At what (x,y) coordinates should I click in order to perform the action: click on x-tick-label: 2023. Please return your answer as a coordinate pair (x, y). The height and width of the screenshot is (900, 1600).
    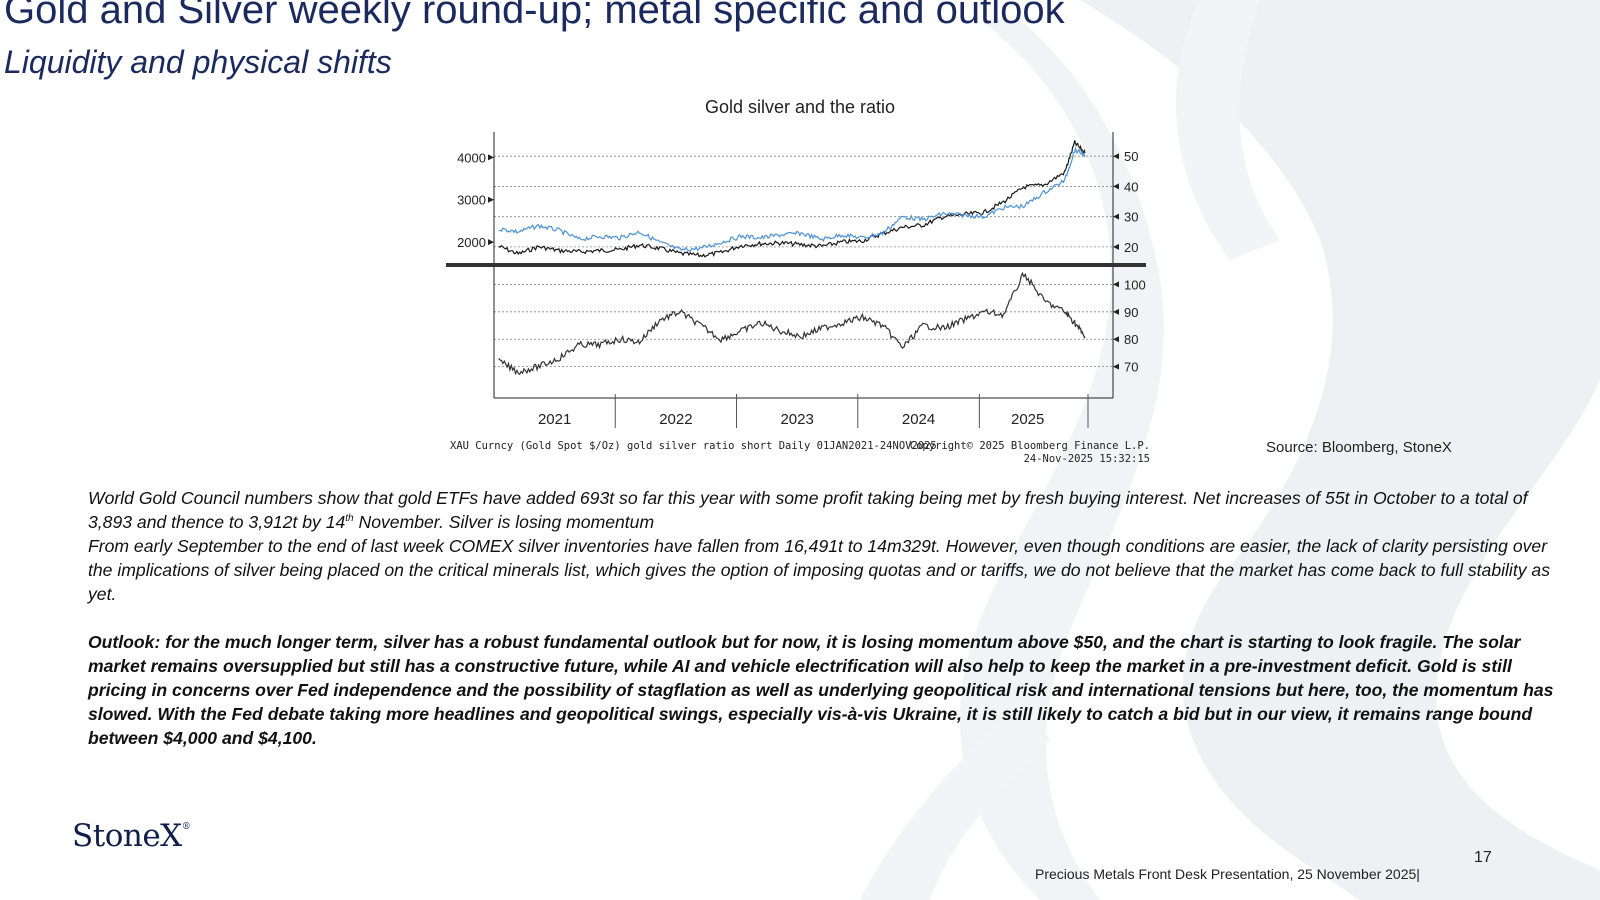
    Looking at the image, I should click on (796, 419).